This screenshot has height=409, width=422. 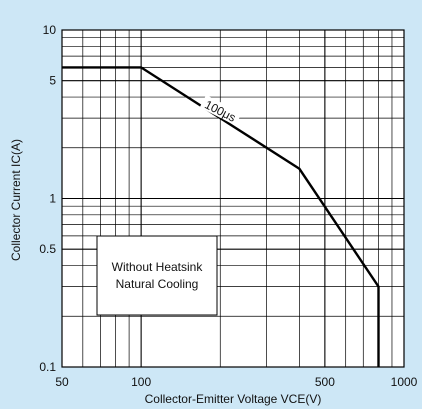 I want to click on y-axis-ticks: 0.1 0.5 1 5 10, so click(x=47, y=198).